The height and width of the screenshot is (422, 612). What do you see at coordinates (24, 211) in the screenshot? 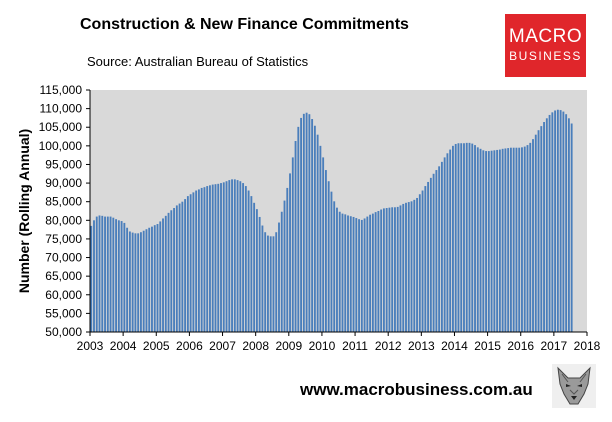
I see `y-axis-label: Number (Rolling Annual)` at bounding box center [24, 211].